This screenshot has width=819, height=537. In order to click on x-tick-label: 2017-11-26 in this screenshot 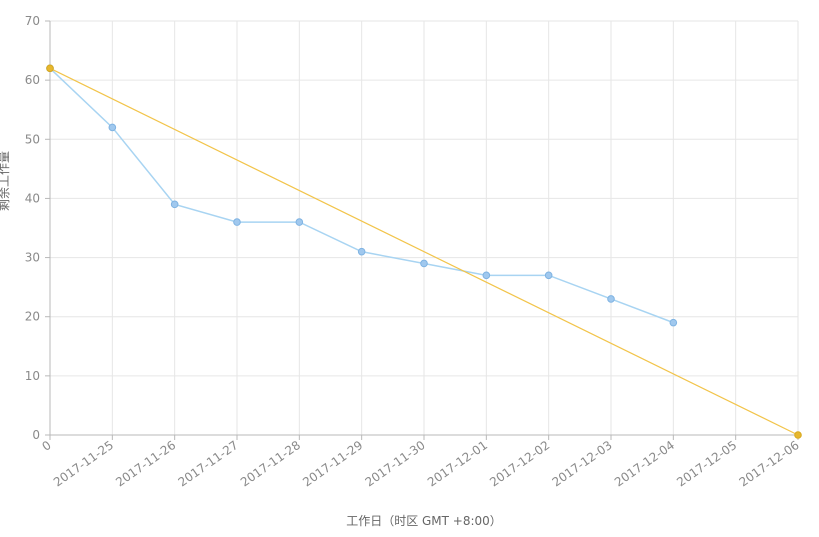, I will do `click(145, 463)`.